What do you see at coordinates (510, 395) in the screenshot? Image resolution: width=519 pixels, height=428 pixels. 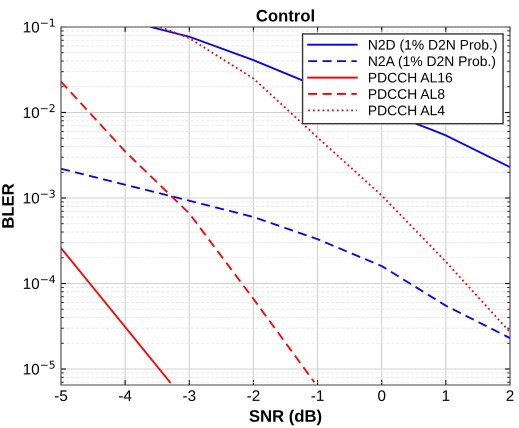 I see `x-tick-label: 2` at bounding box center [510, 395].